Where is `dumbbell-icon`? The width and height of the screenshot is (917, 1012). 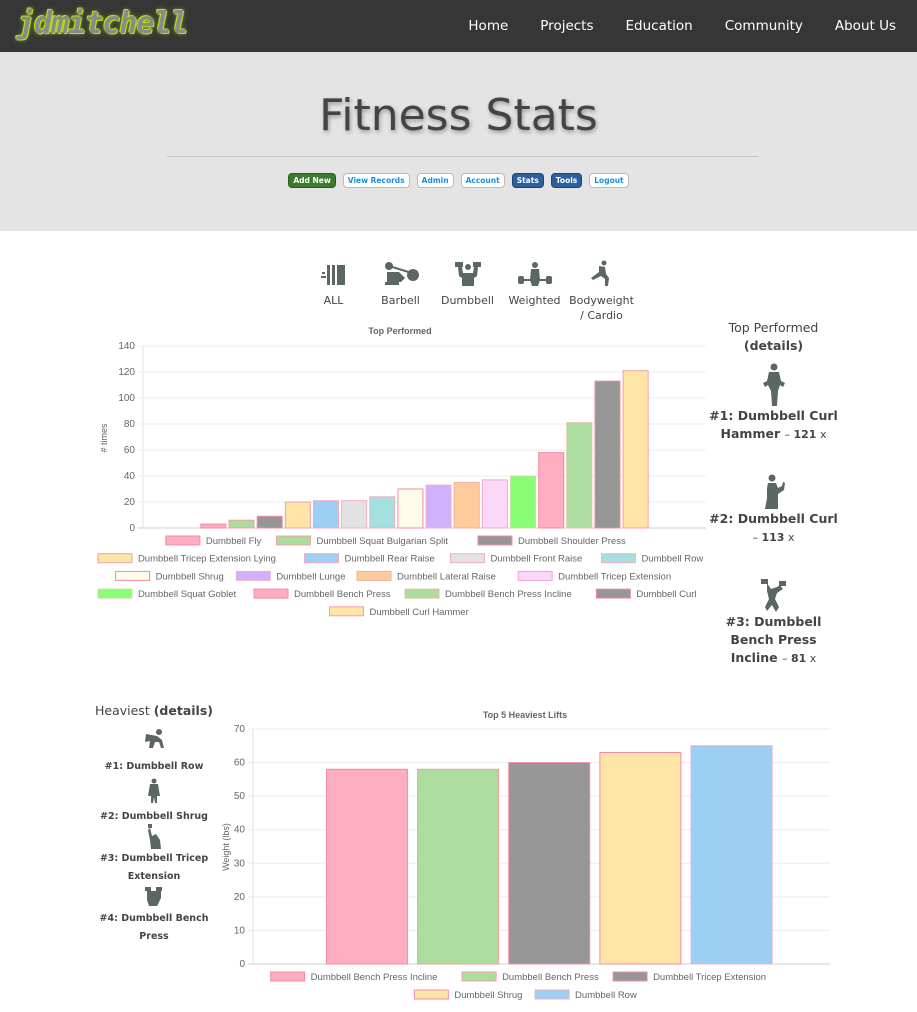 dumbbell-icon is located at coordinates (467, 274).